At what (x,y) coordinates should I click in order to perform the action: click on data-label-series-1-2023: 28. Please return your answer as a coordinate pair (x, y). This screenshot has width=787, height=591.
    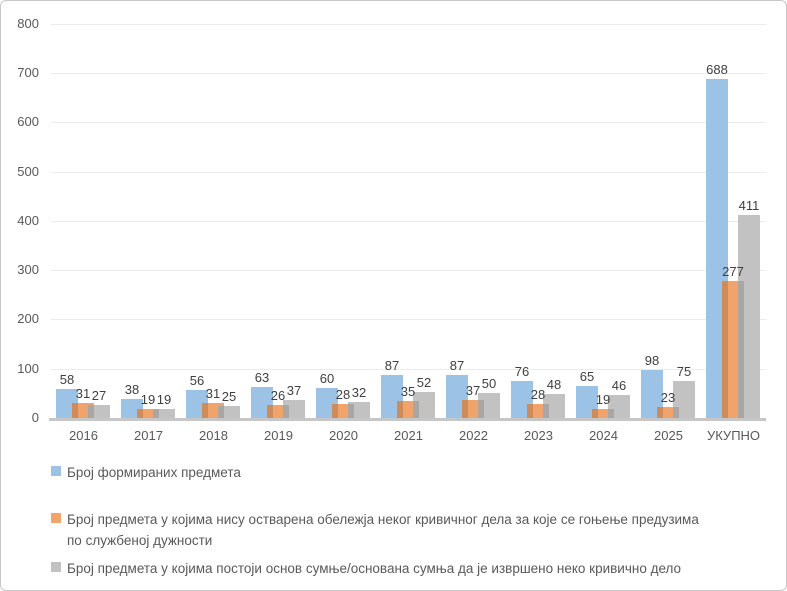
    Looking at the image, I should click on (538, 395).